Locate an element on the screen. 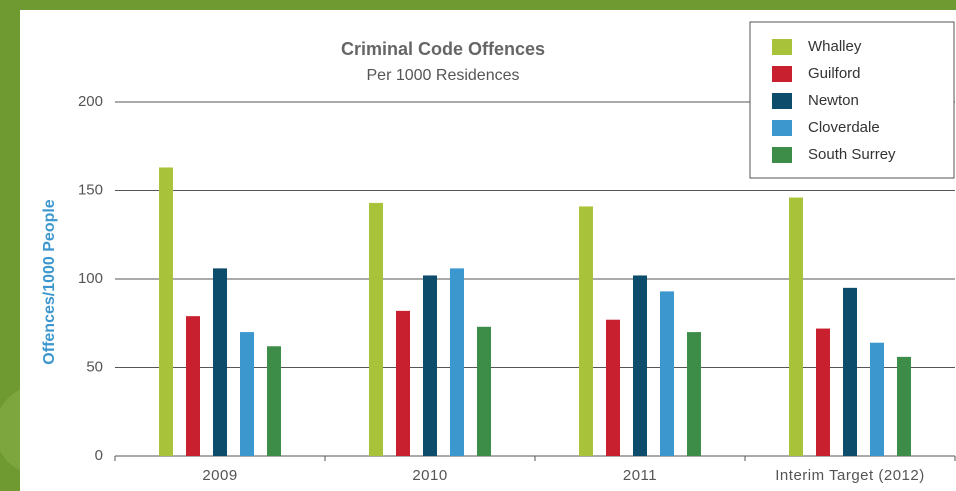  y-tick-label: 0 is located at coordinates (99, 455).